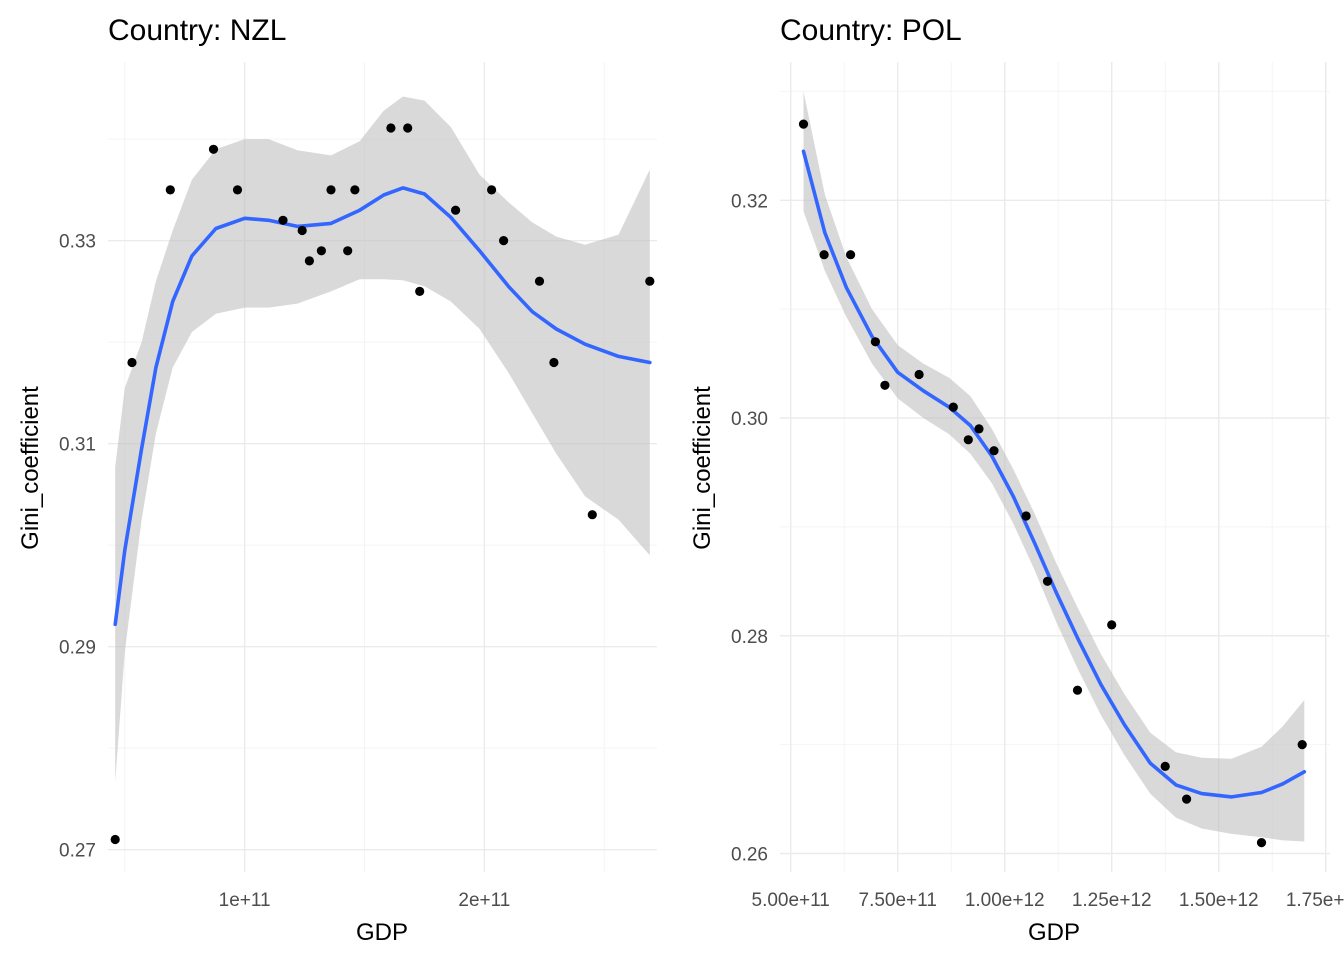 Image resolution: width=1344 pixels, height=965 pixels. I want to click on panel-pol-x-axis-title: GDP, so click(1054, 932).